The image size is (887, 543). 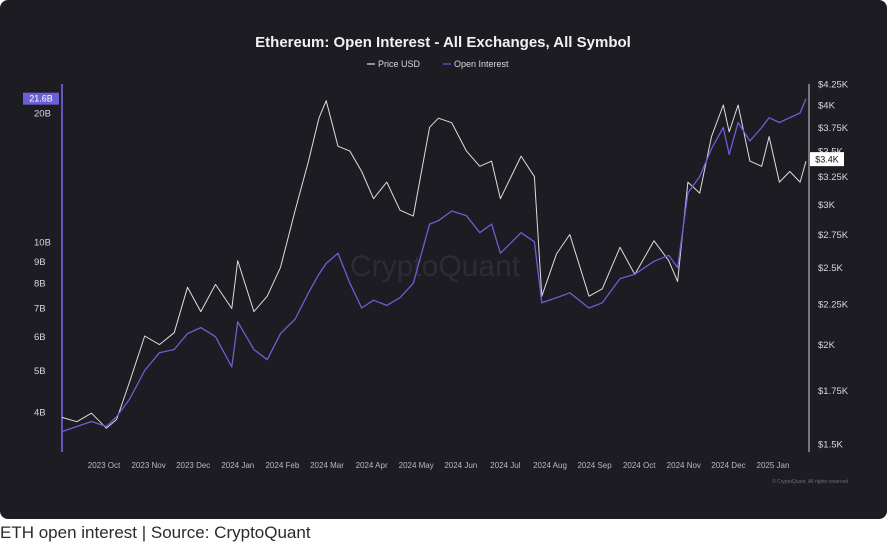 I want to click on open-interest-current-label: 21.6B, so click(x=41, y=99).